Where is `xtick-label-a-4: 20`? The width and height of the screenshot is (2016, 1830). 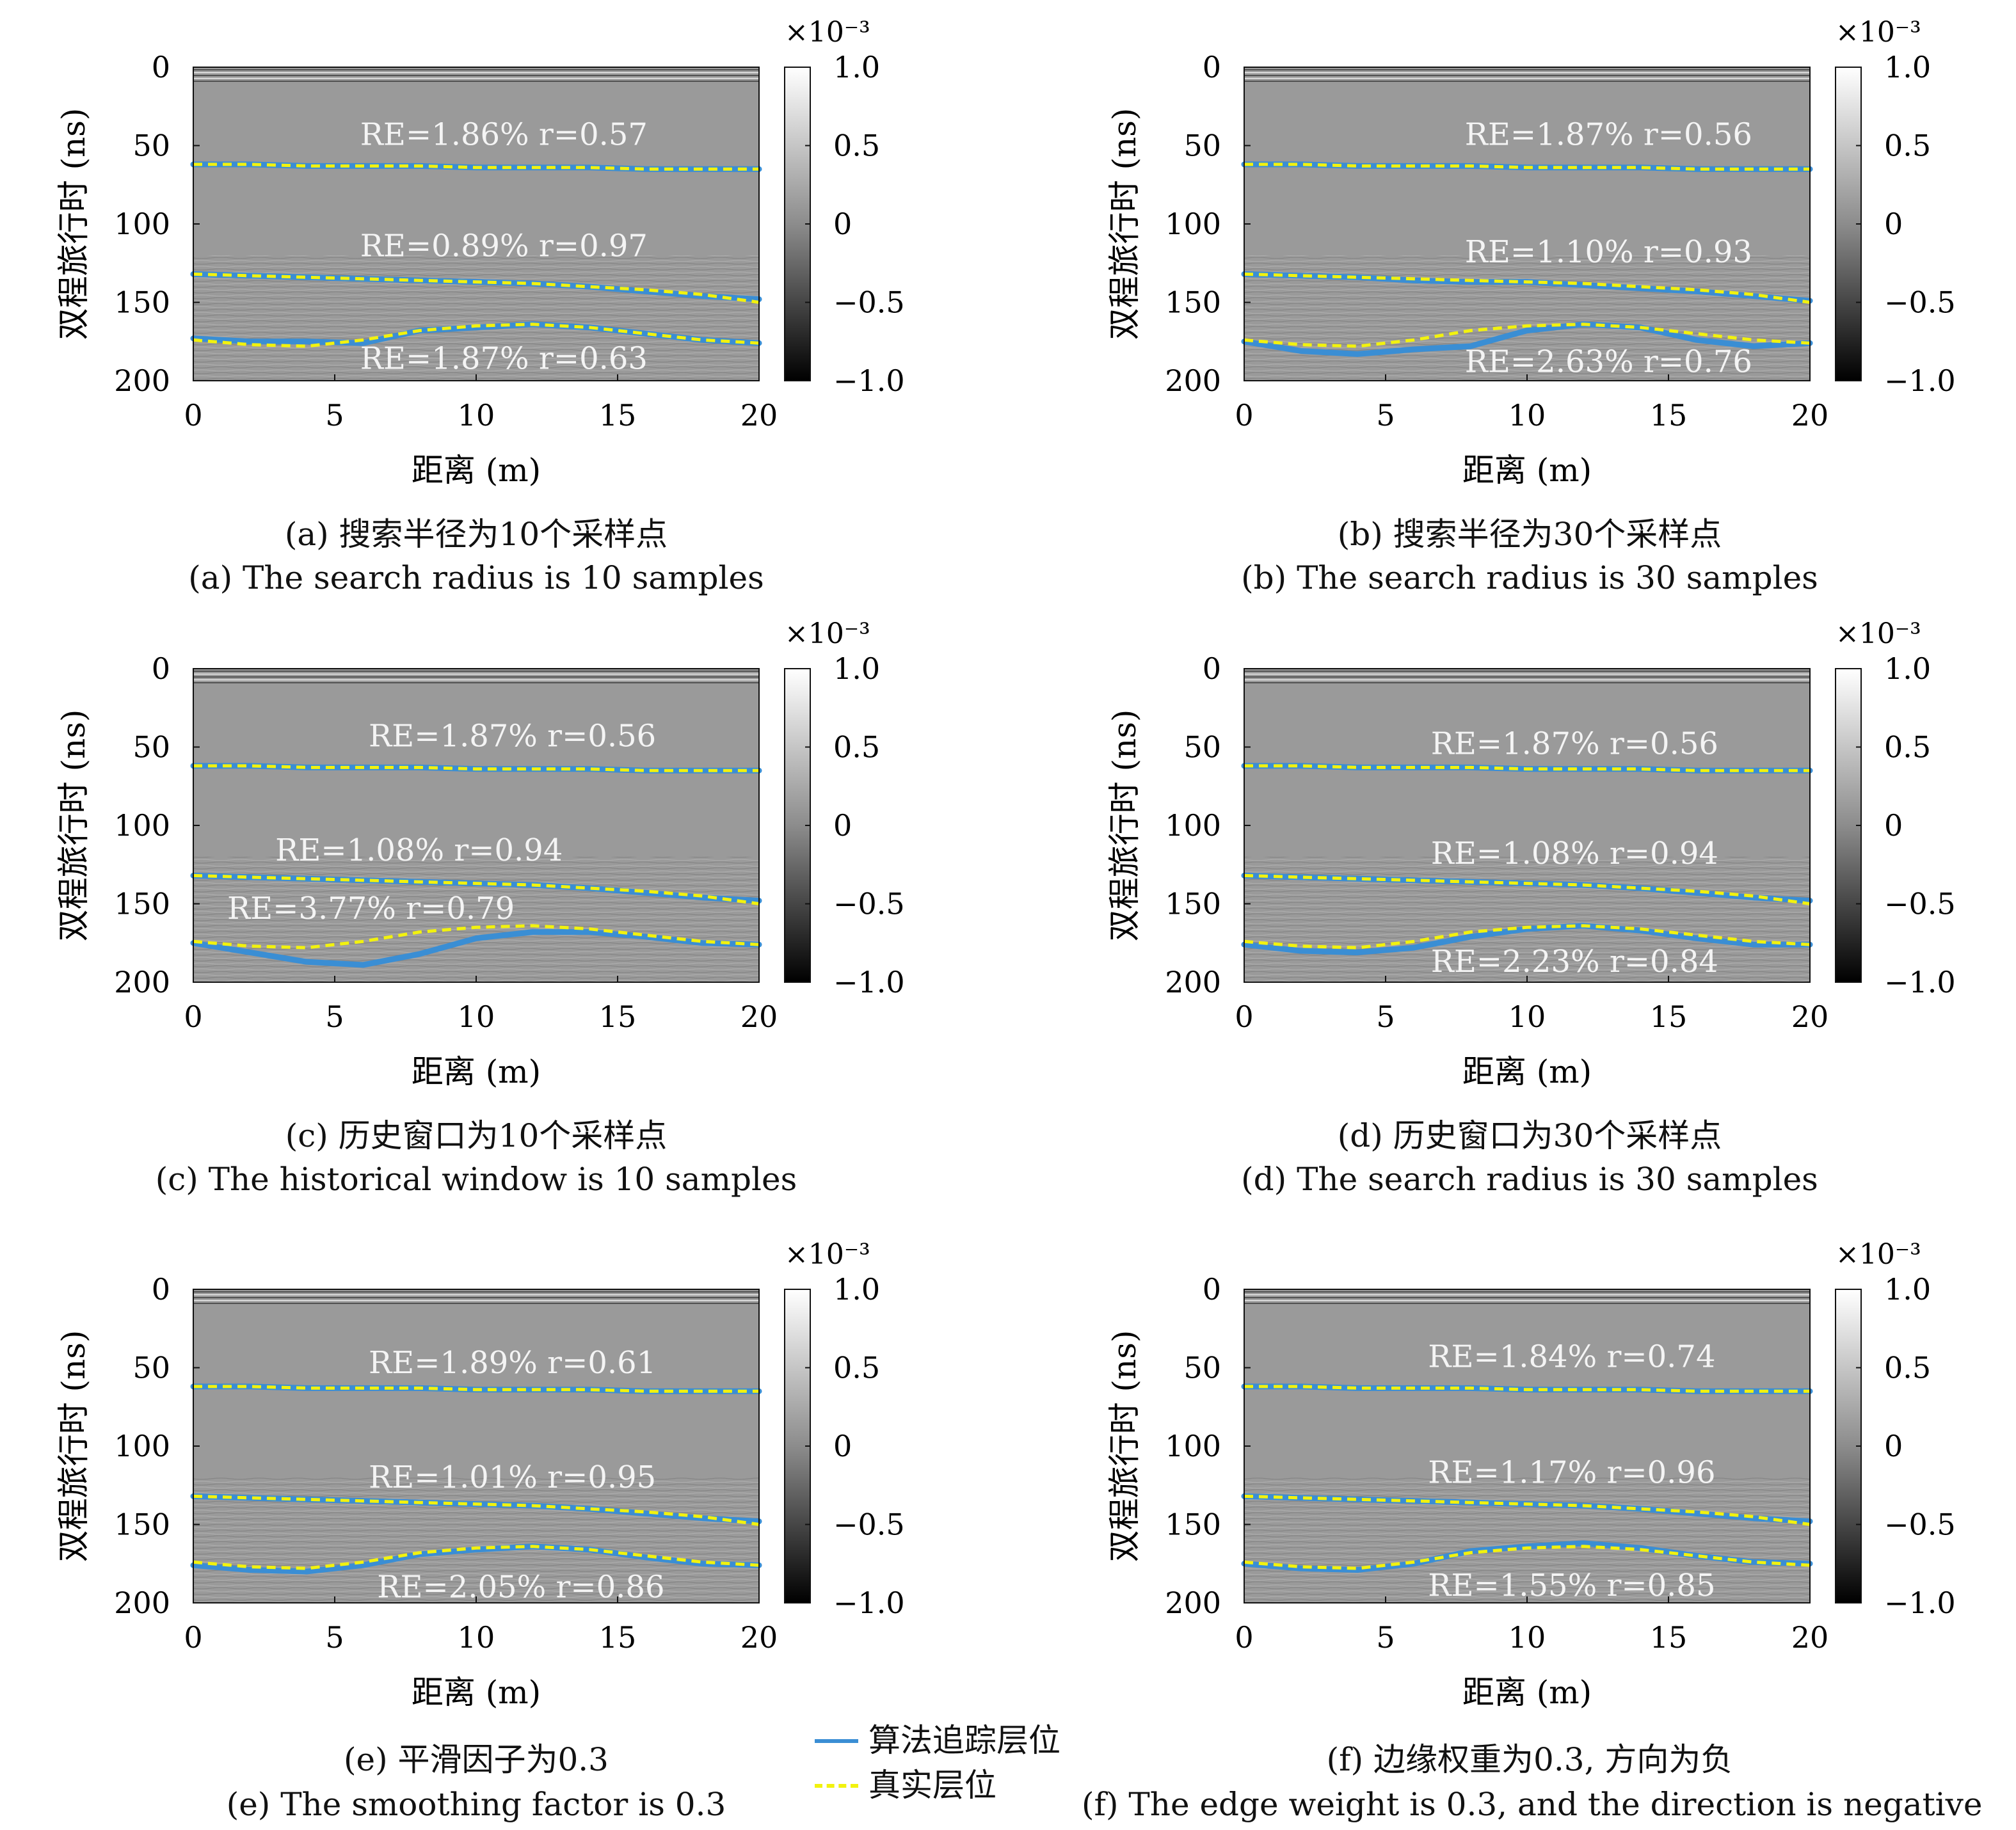
xtick-label-a-4: 20 is located at coordinates (759, 415).